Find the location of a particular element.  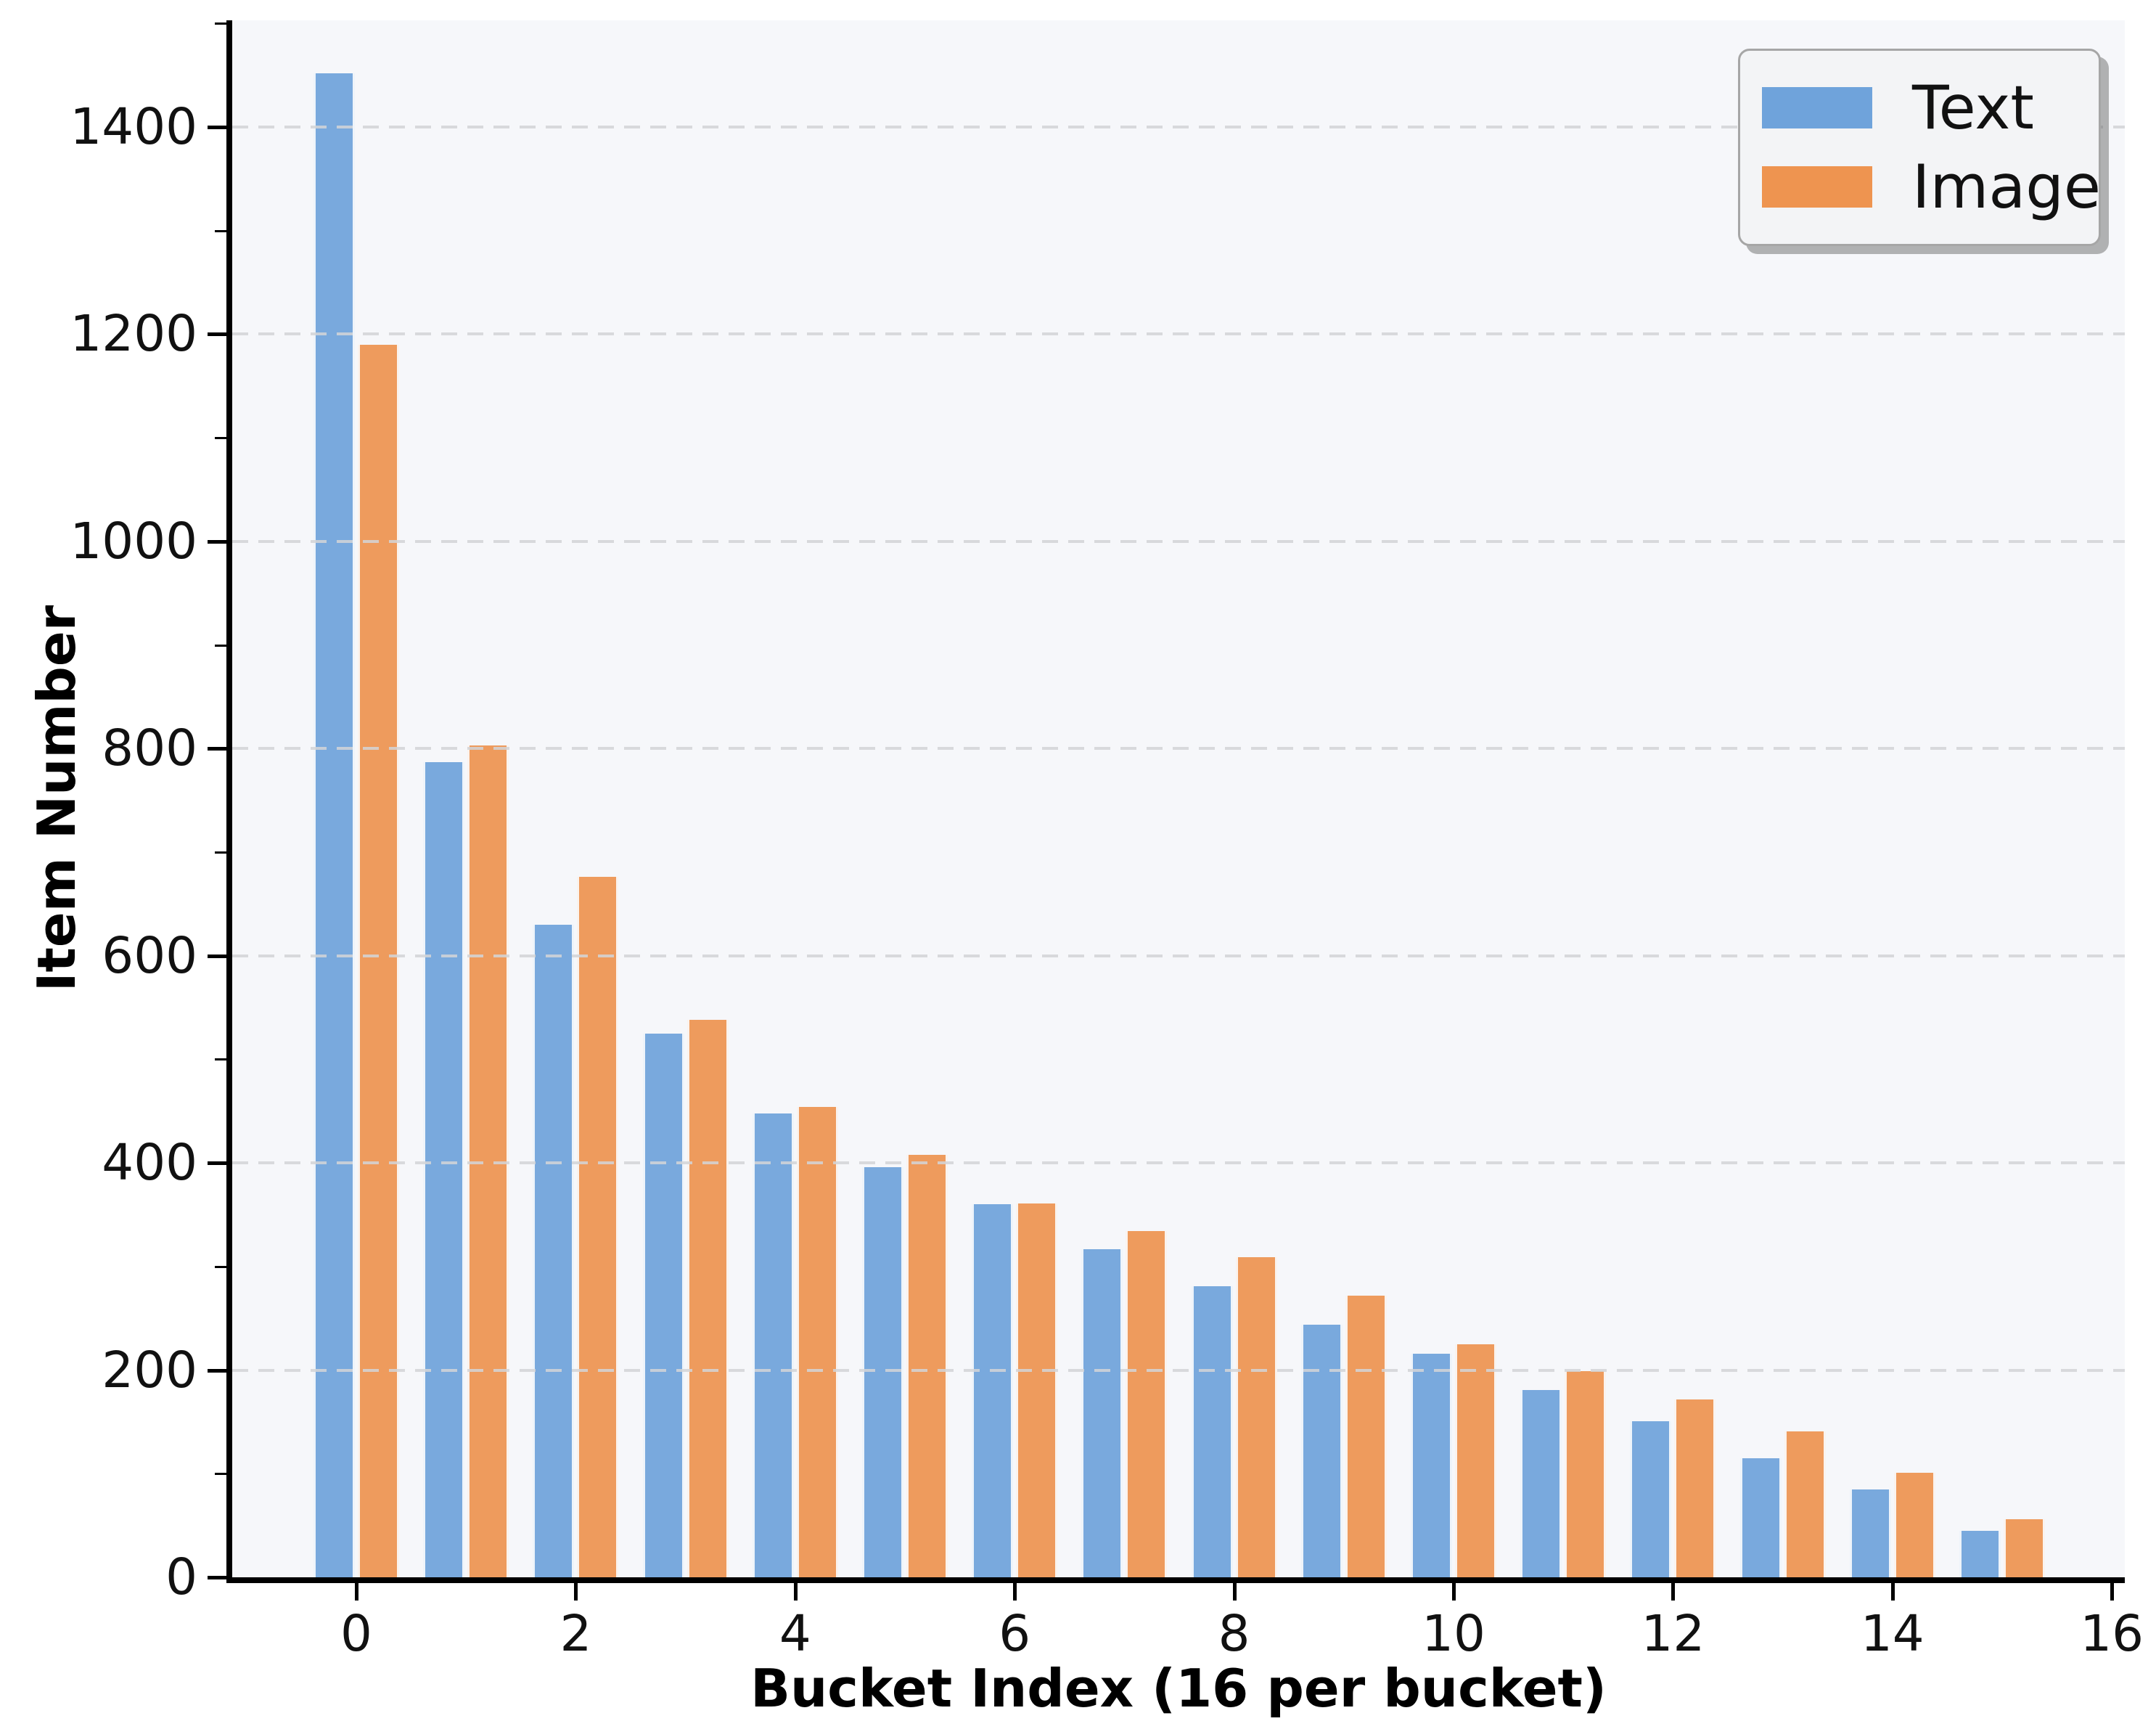

y-tick-label-200: 200 is located at coordinates (149, 1370).